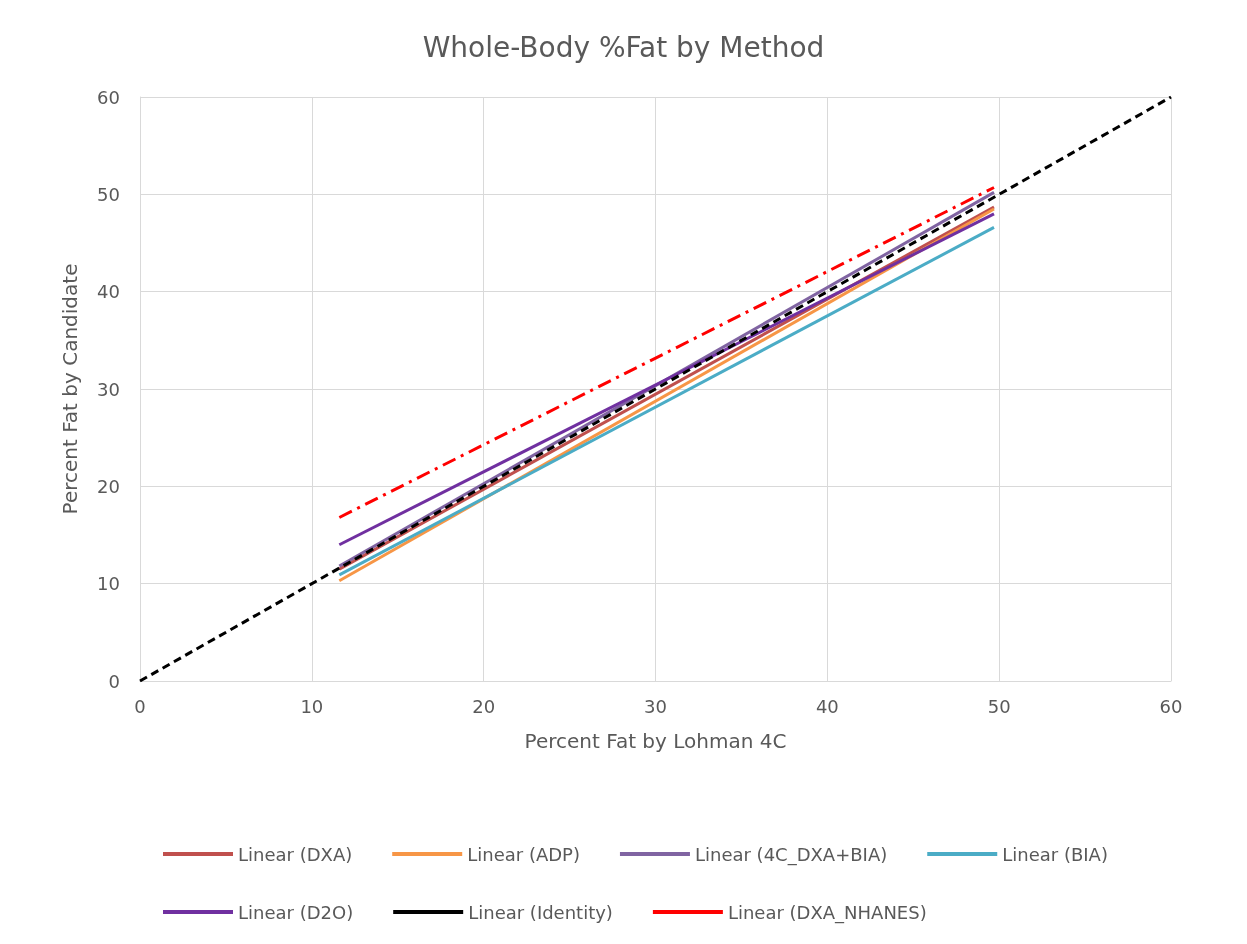 This screenshot has height=944, width=1247. What do you see at coordinates (655, 741) in the screenshot?
I see `x-axis-title: Percent Fat by Lohman 4C` at bounding box center [655, 741].